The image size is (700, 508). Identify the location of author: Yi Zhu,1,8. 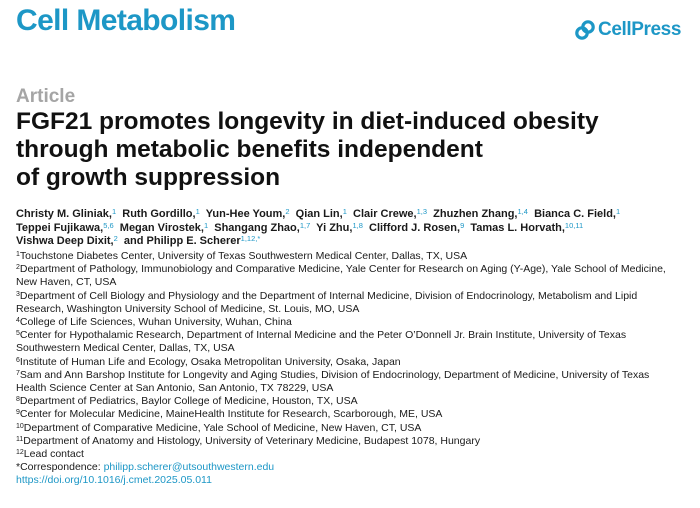
(339, 227).